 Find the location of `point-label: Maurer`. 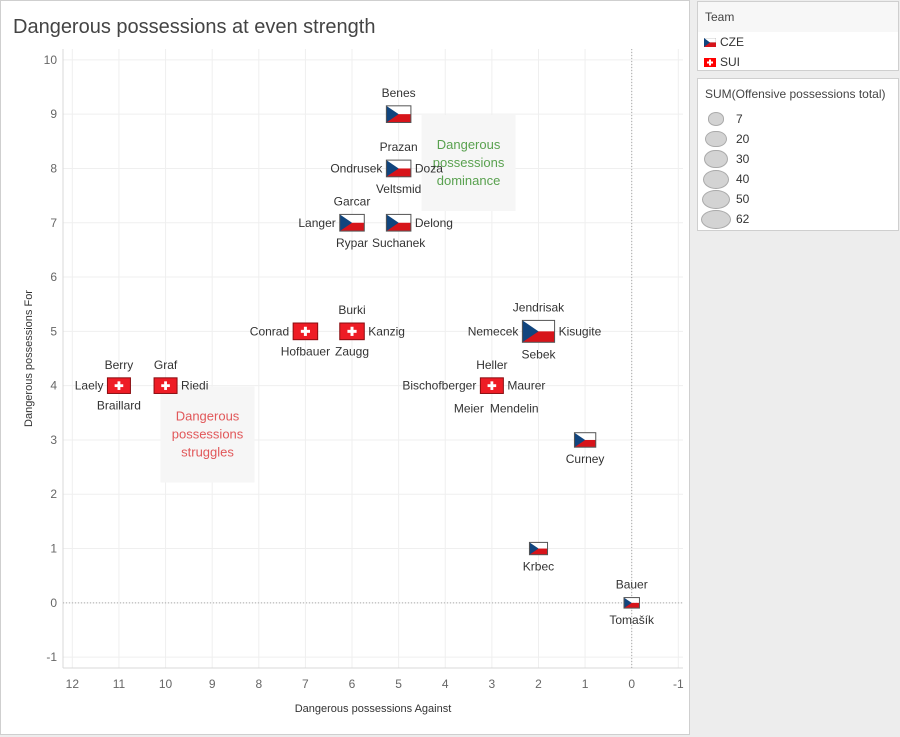

point-label: Maurer is located at coordinates (526, 386).